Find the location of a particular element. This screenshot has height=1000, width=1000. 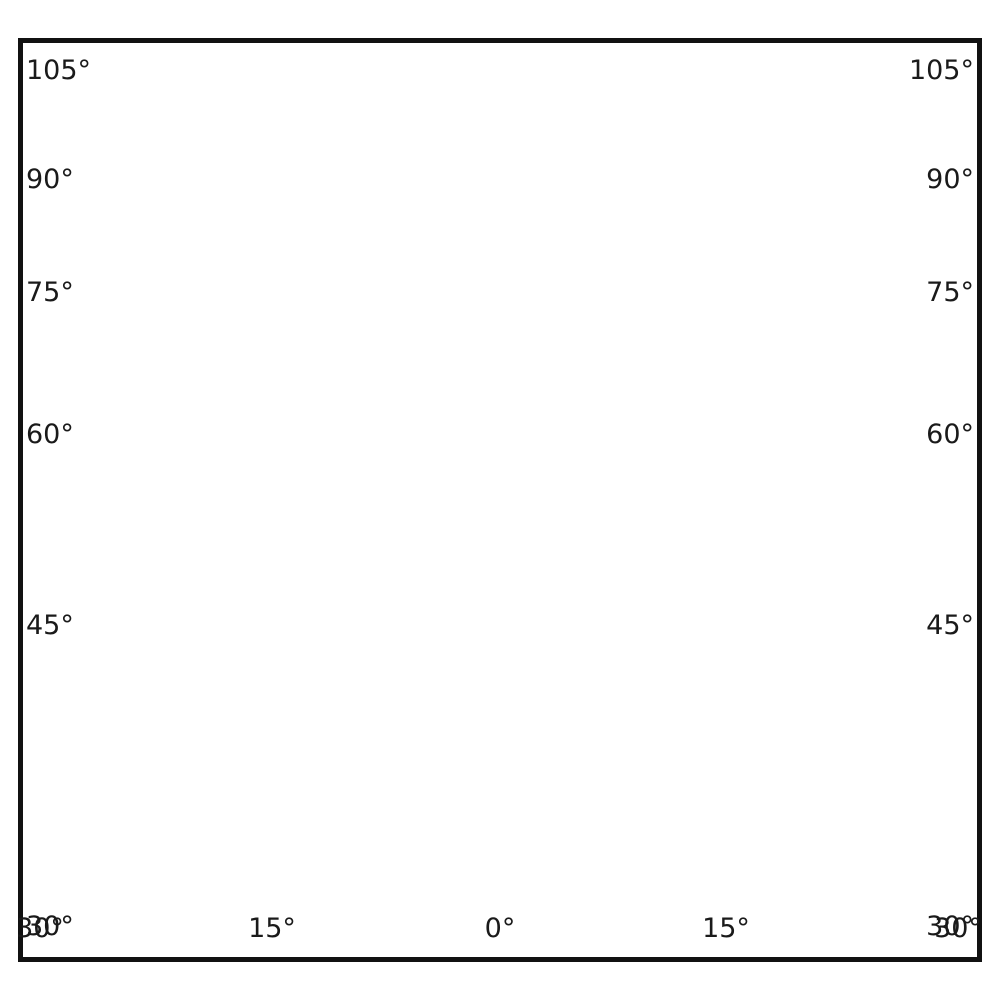

axis-label-left-2: 75° is located at coordinates (50, 292).